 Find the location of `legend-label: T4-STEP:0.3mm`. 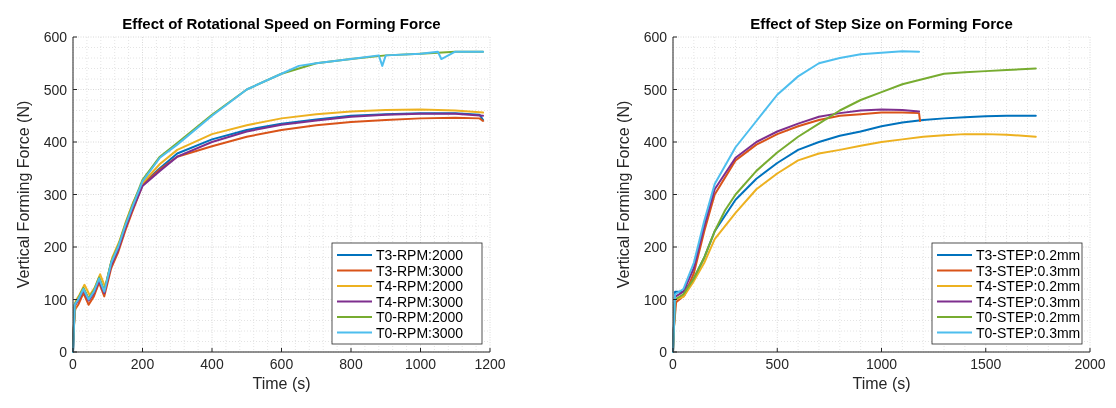

legend-label: T4-STEP:0.3mm is located at coordinates (1028, 301).